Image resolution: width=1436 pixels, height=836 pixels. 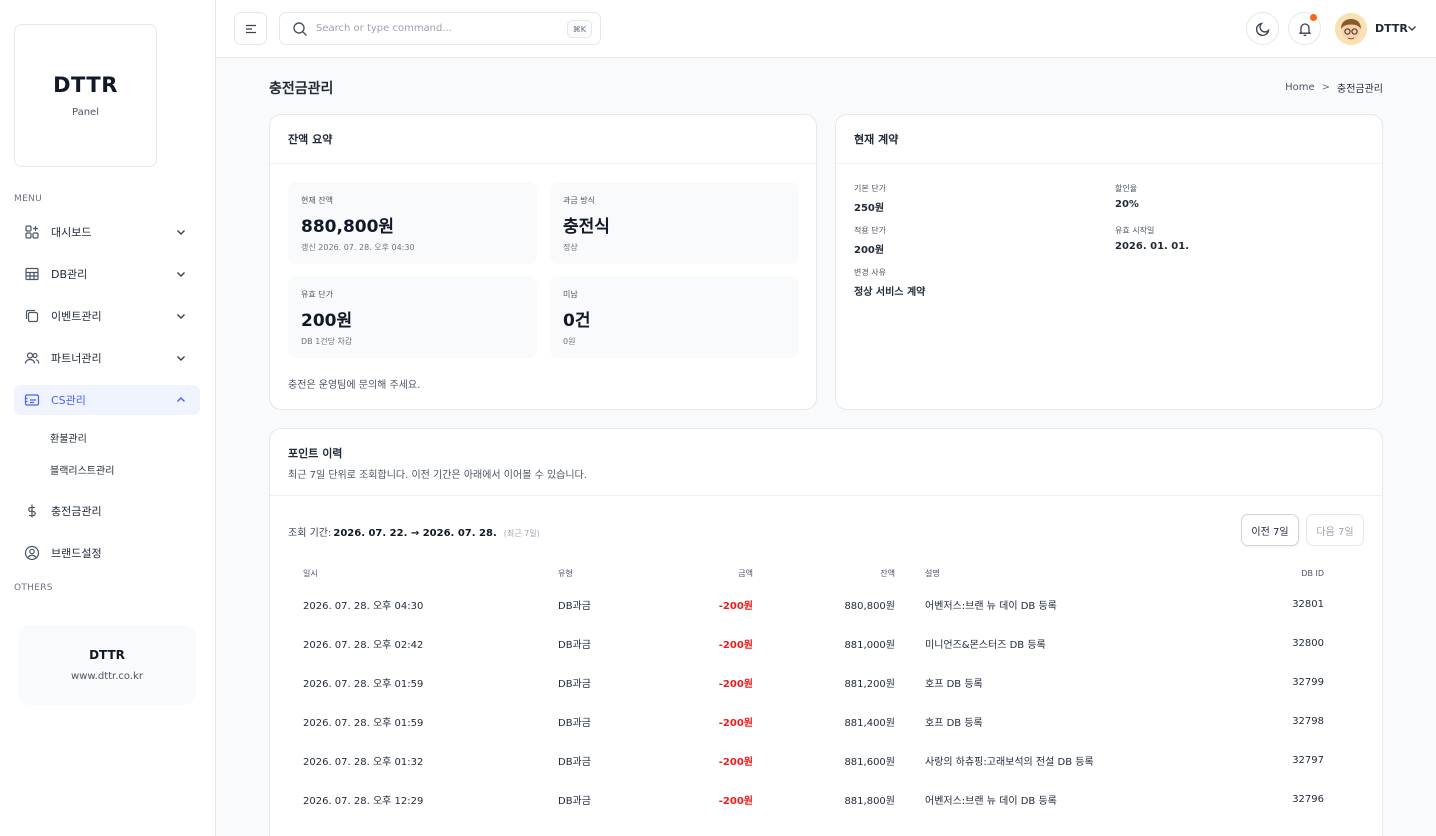 I want to click on cell-balance: 881,000원, so click(x=869, y=645).